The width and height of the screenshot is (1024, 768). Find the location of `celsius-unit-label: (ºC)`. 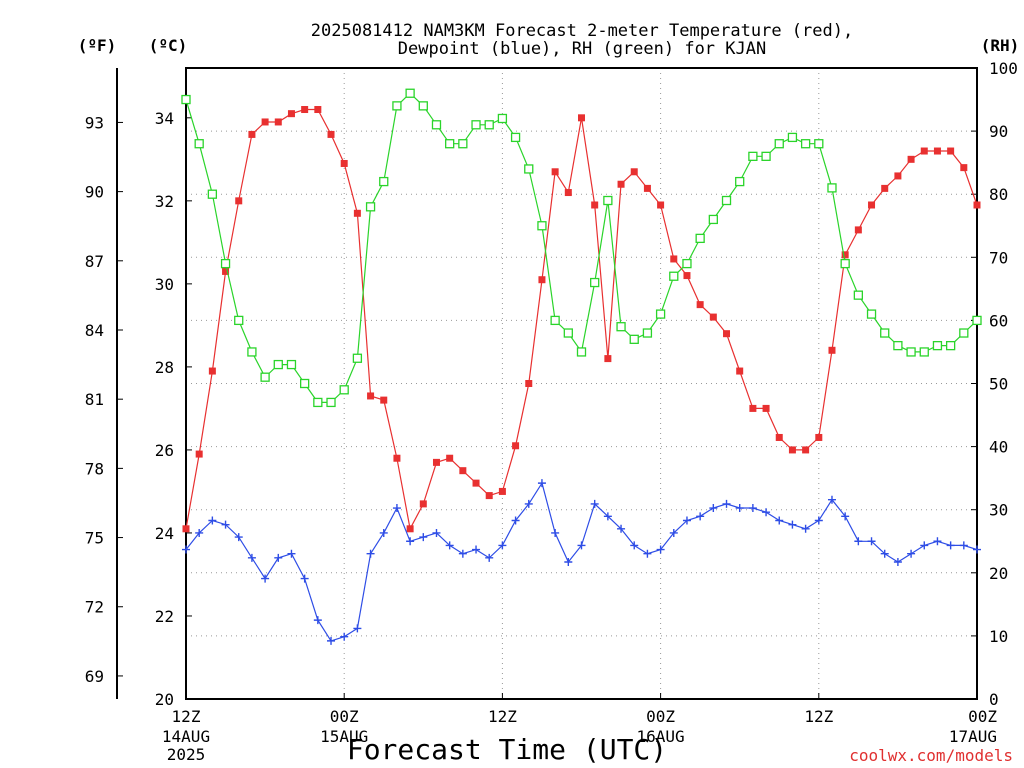

celsius-unit-label: (ºC) is located at coordinates (168, 45).